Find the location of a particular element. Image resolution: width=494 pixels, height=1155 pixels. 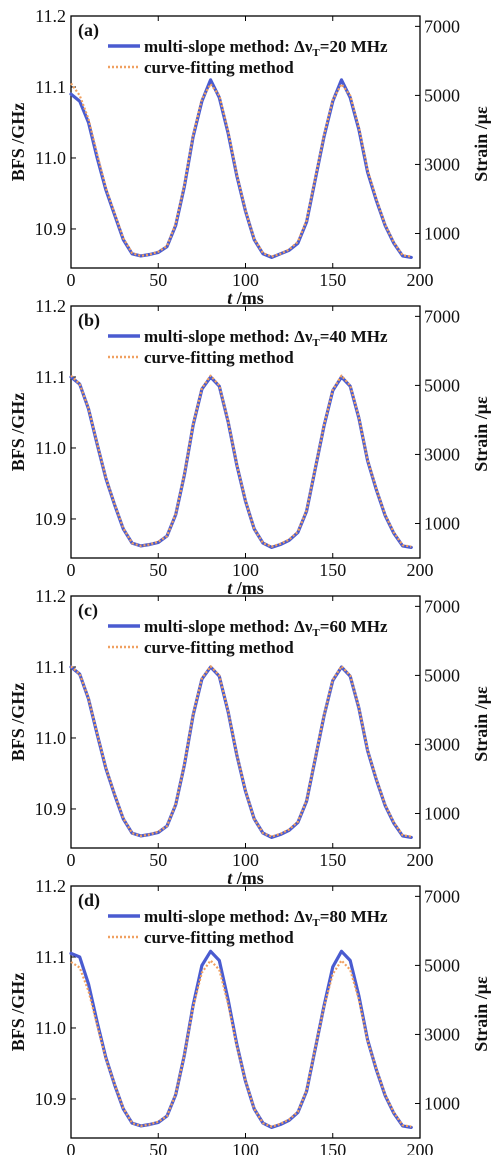

legend-label-multi-suffix: =20 MHz is located at coordinates (354, 46).